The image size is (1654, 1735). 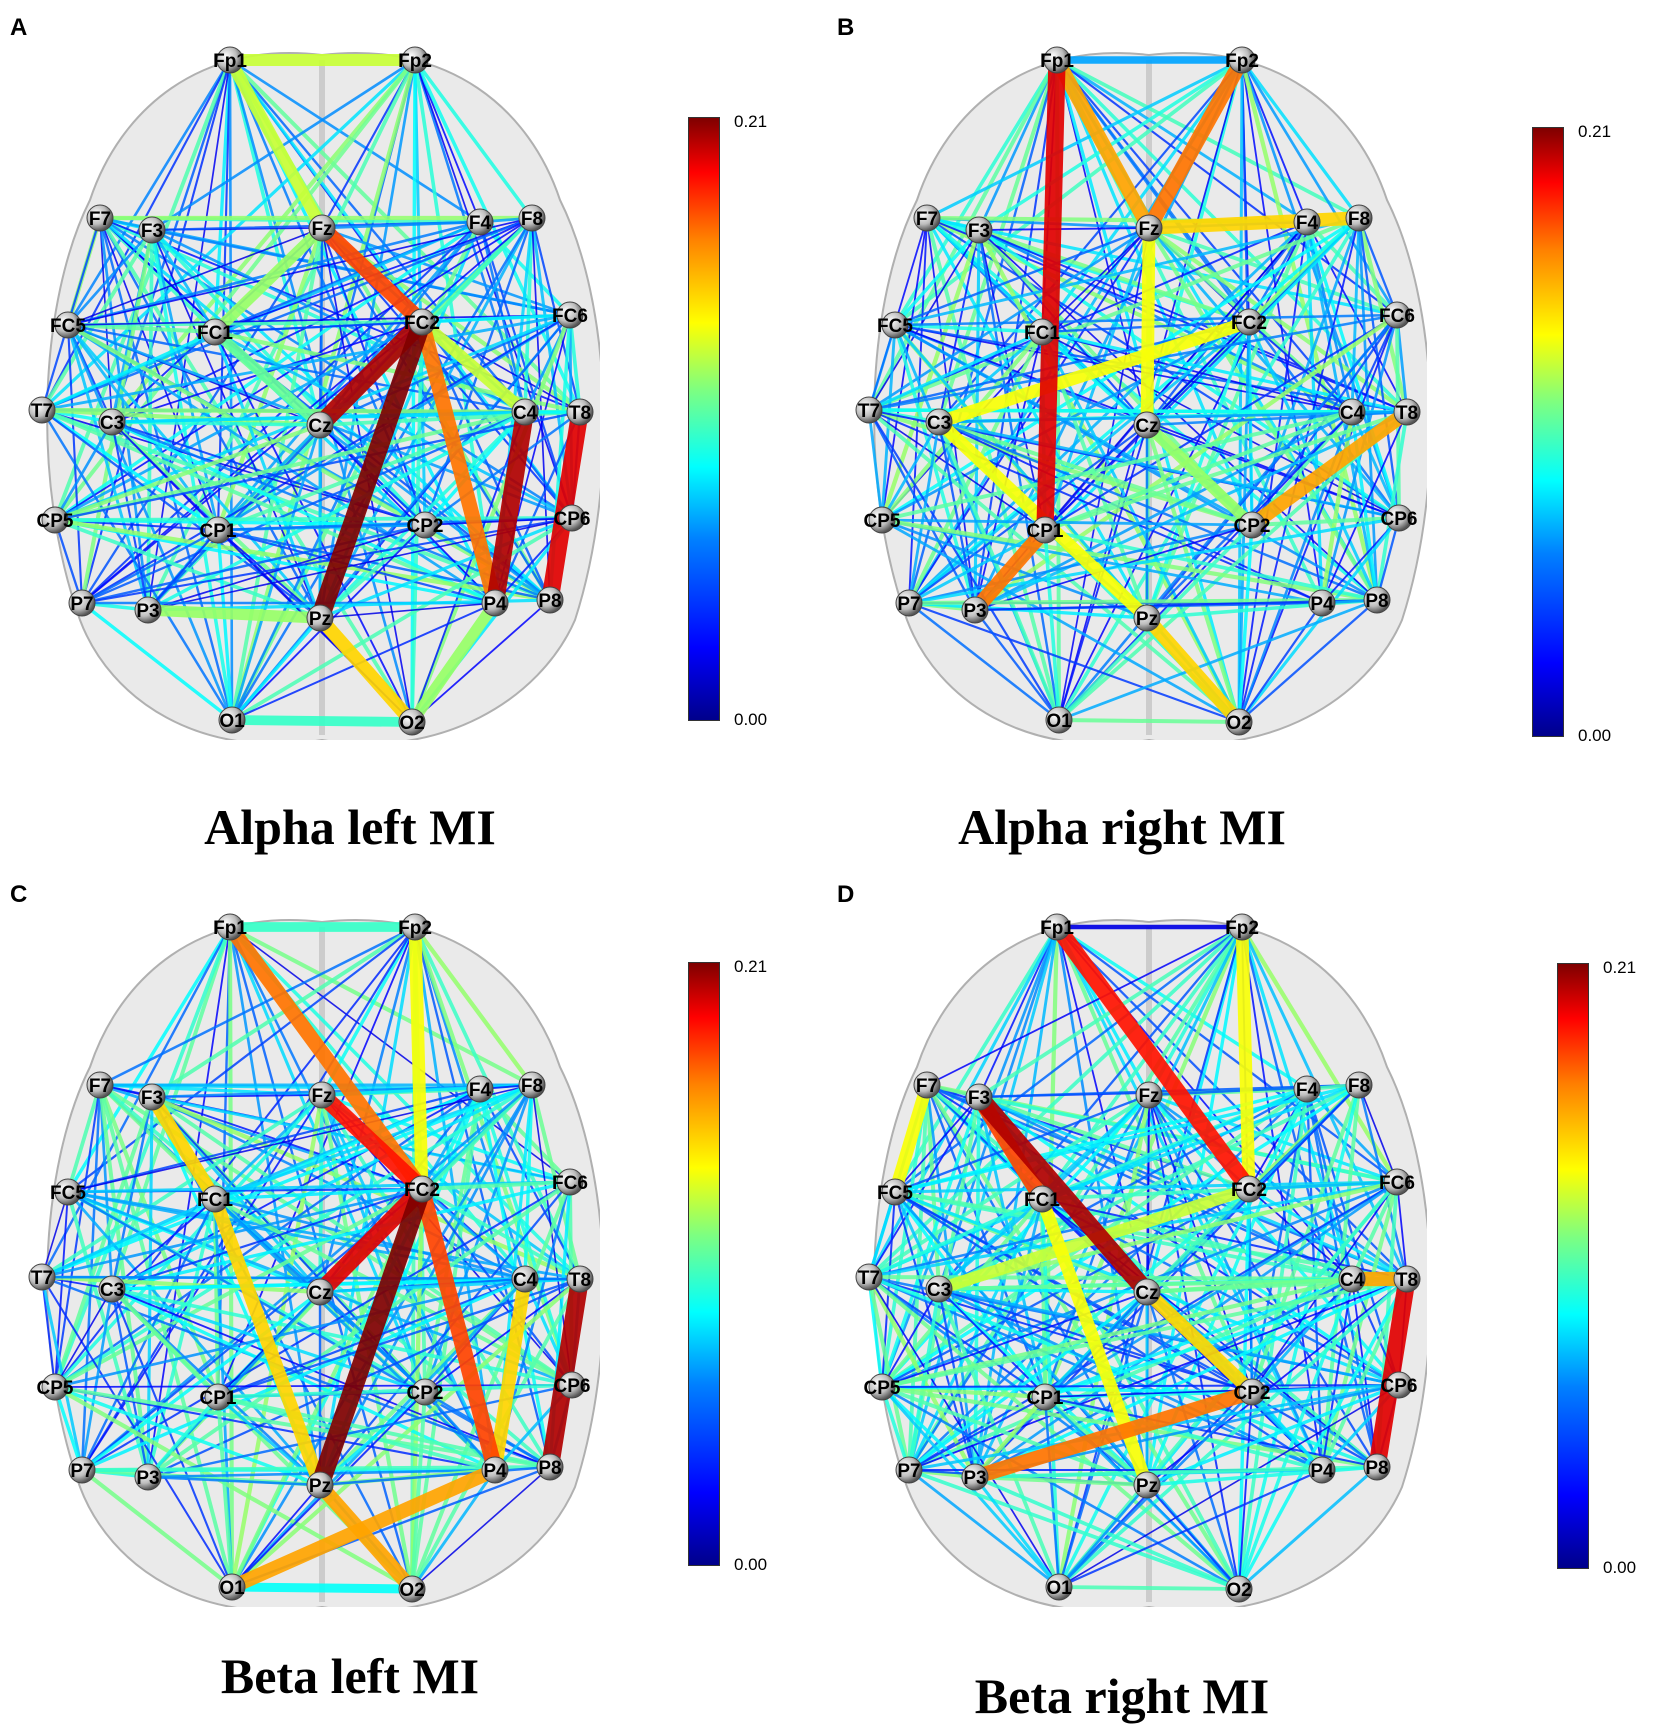 I want to click on electrode-cp5: CP5, so click(x=882, y=520).